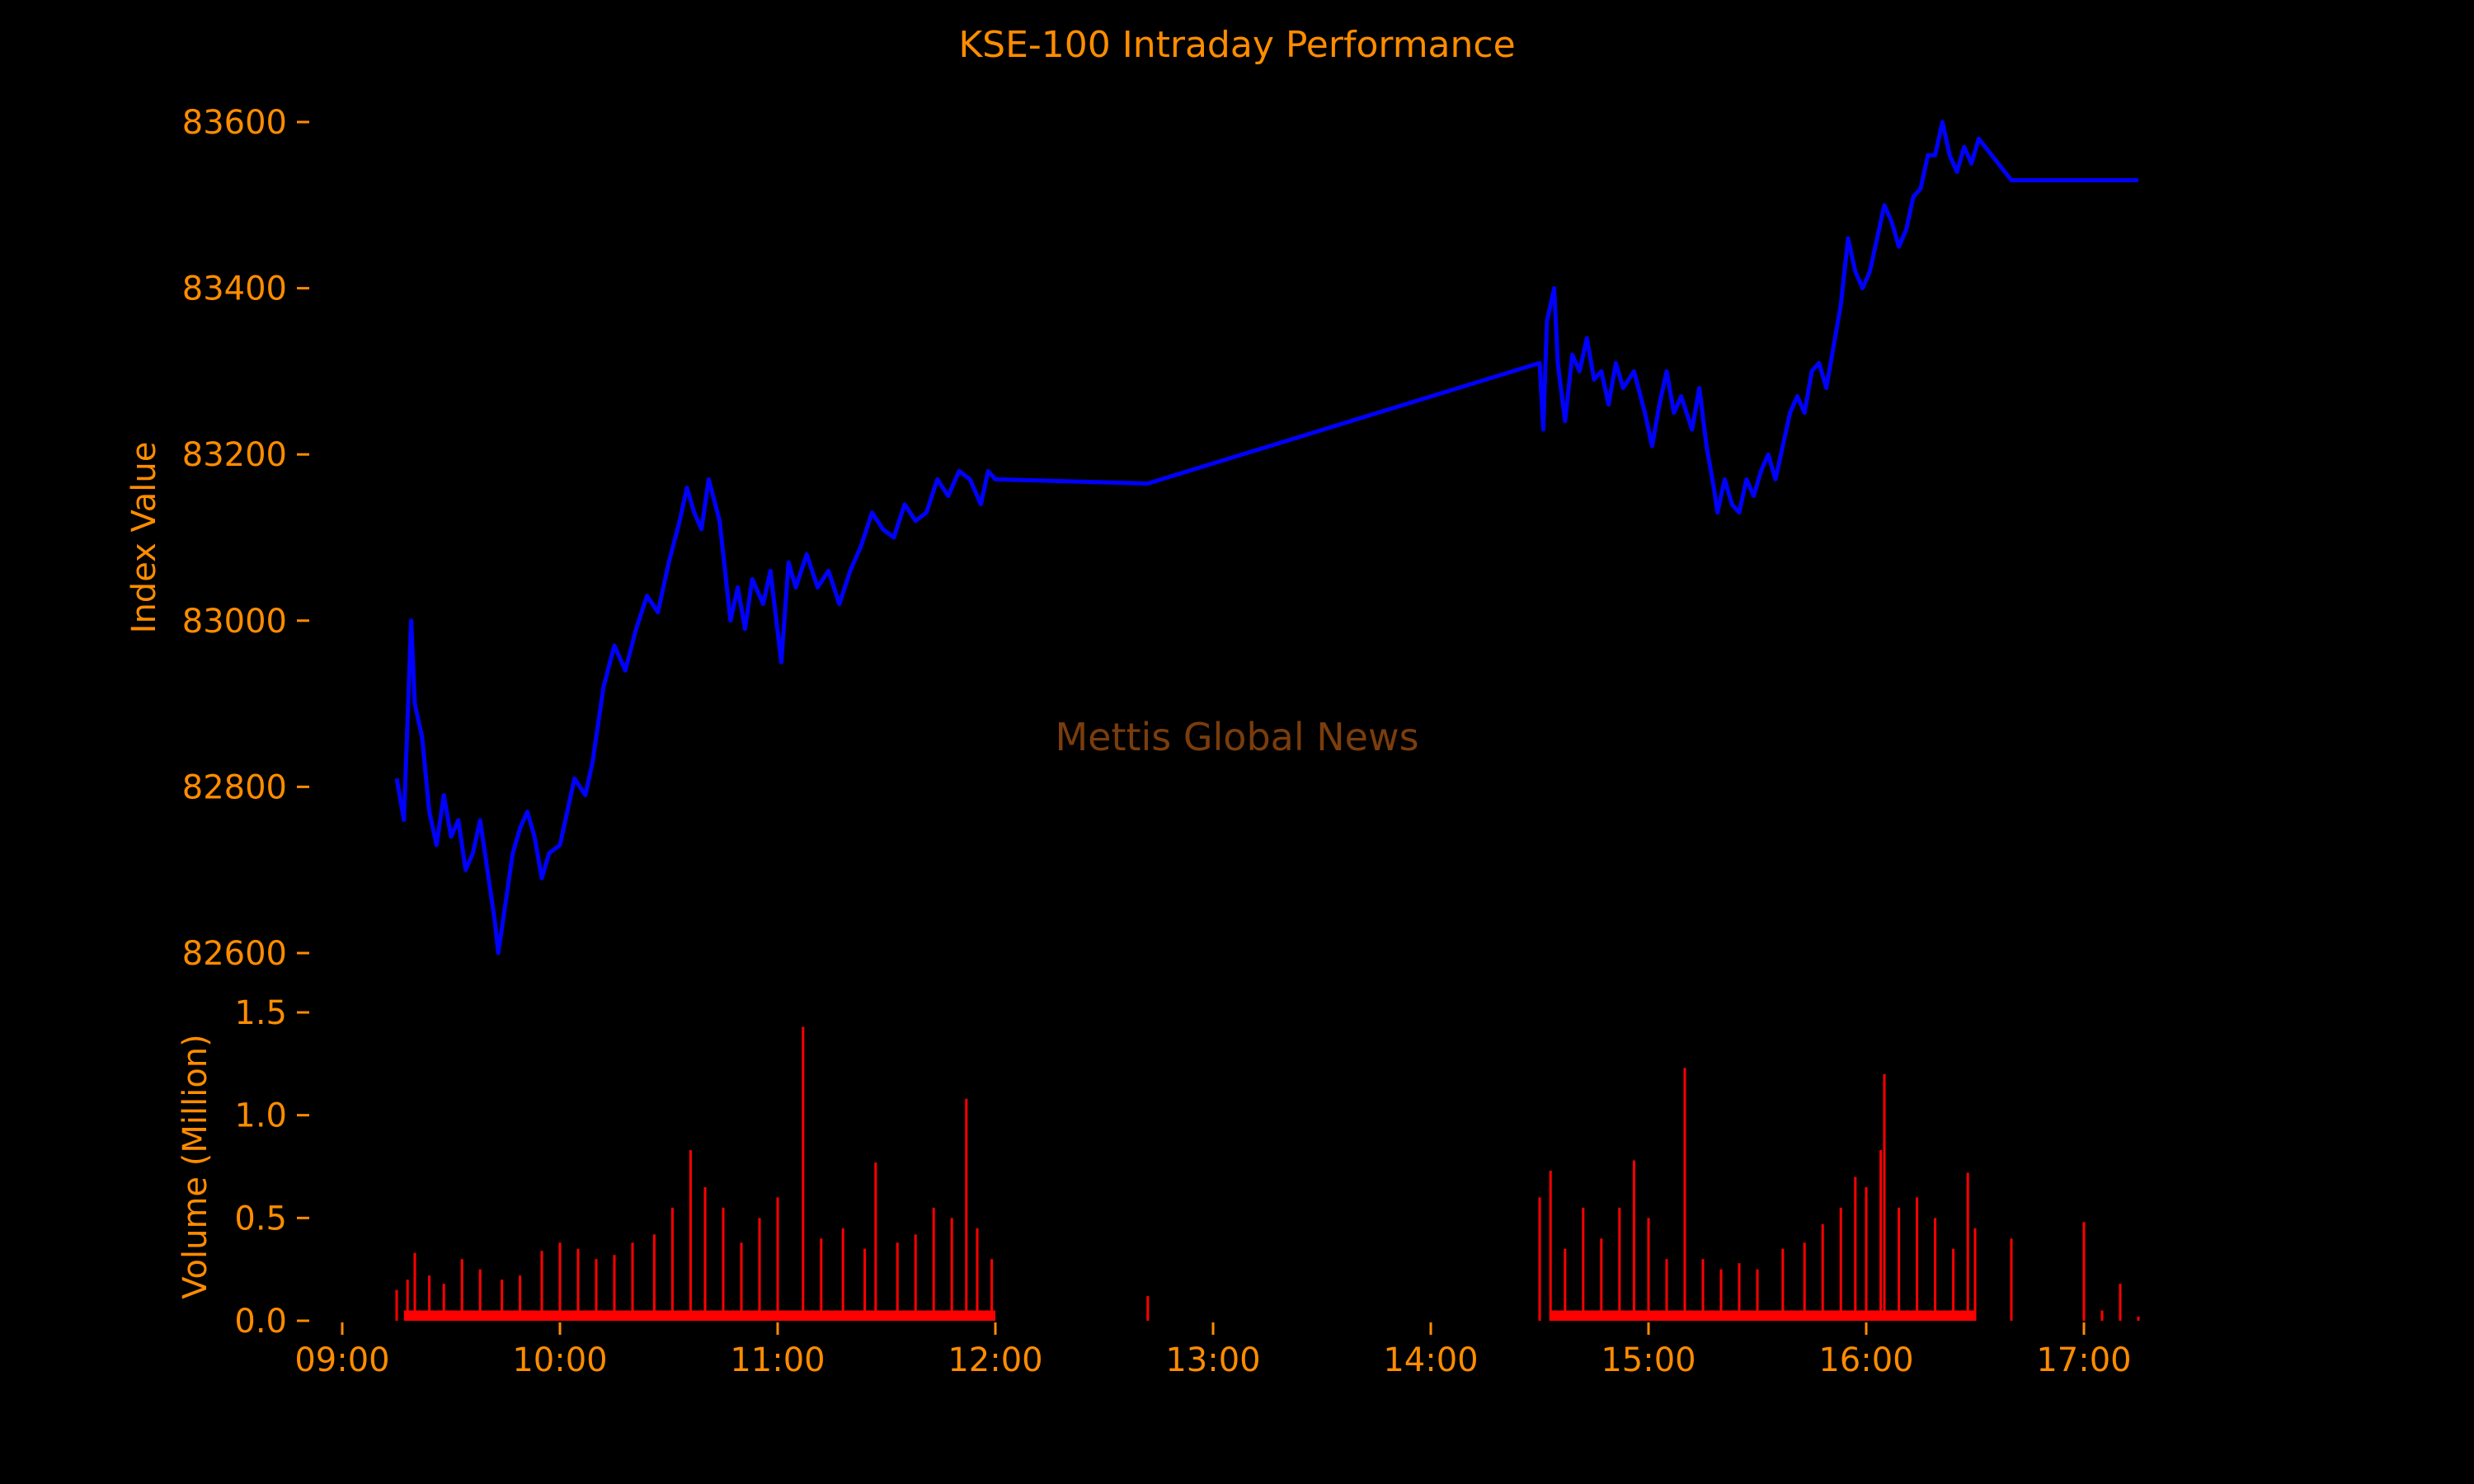 This screenshot has height=1484, width=2474. I want to click on volume-y-tick-label: 1.0, so click(260, 1116).